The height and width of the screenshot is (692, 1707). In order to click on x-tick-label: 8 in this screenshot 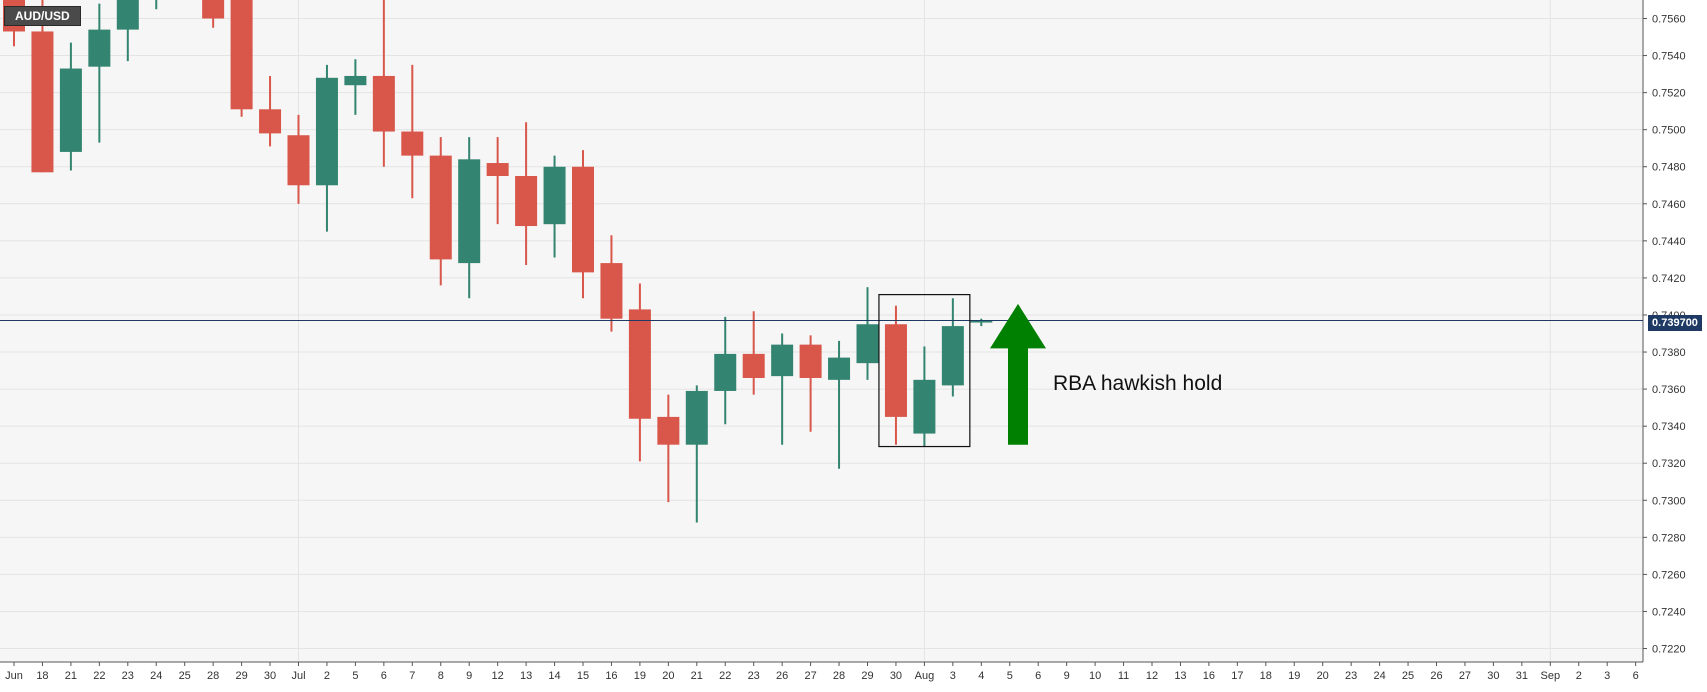, I will do `click(441, 676)`.